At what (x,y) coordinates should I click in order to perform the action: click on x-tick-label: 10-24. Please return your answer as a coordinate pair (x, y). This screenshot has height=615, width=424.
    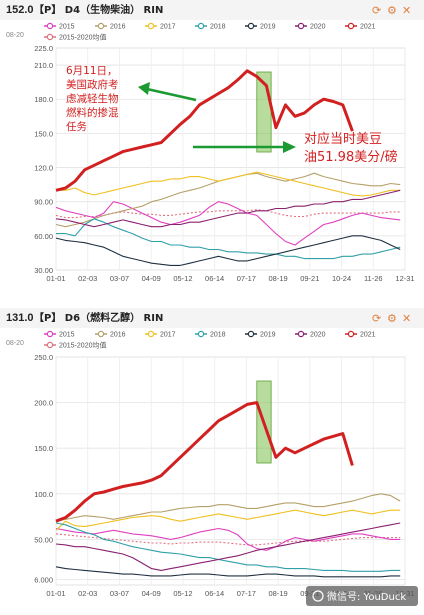
    Looking at the image, I should click on (341, 278).